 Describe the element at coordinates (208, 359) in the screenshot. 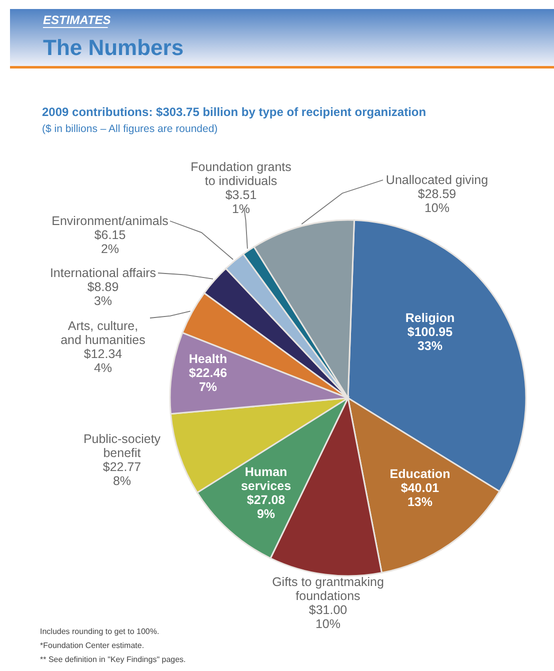

I see `slice-label: Health` at that location.